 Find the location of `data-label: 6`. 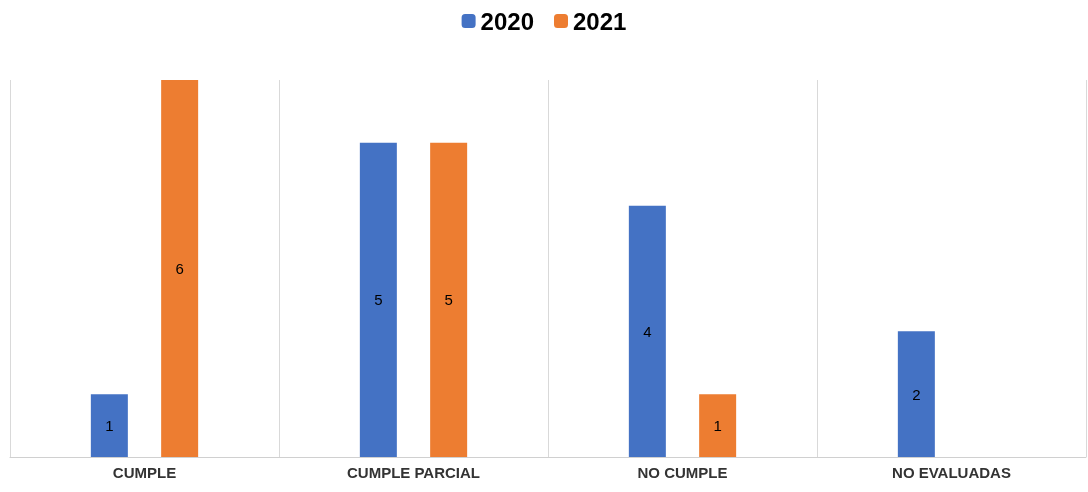

data-label: 6 is located at coordinates (179, 268).